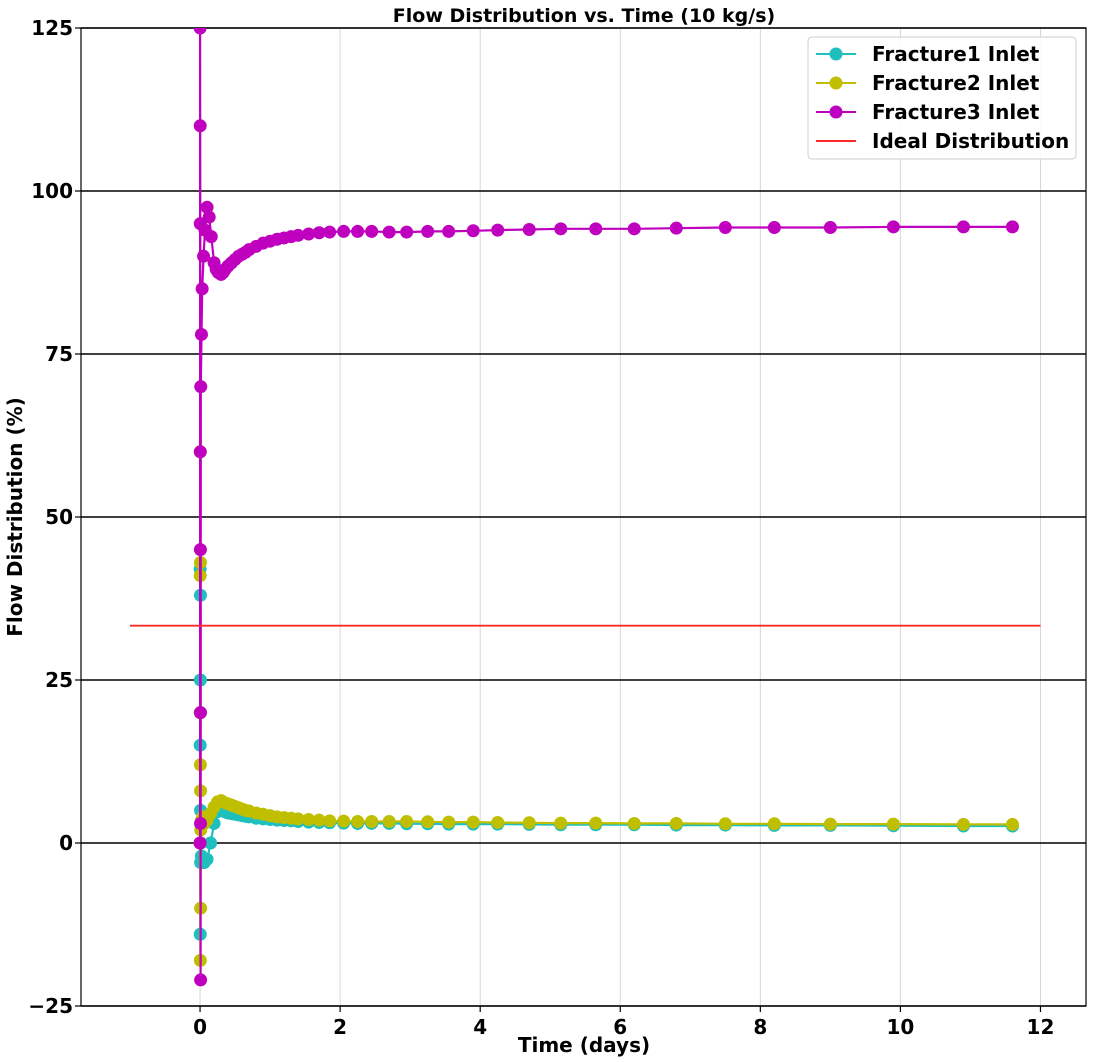  Describe the element at coordinates (340, 1027) in the screenshot. I see `x-tick-label: 2` at that location.